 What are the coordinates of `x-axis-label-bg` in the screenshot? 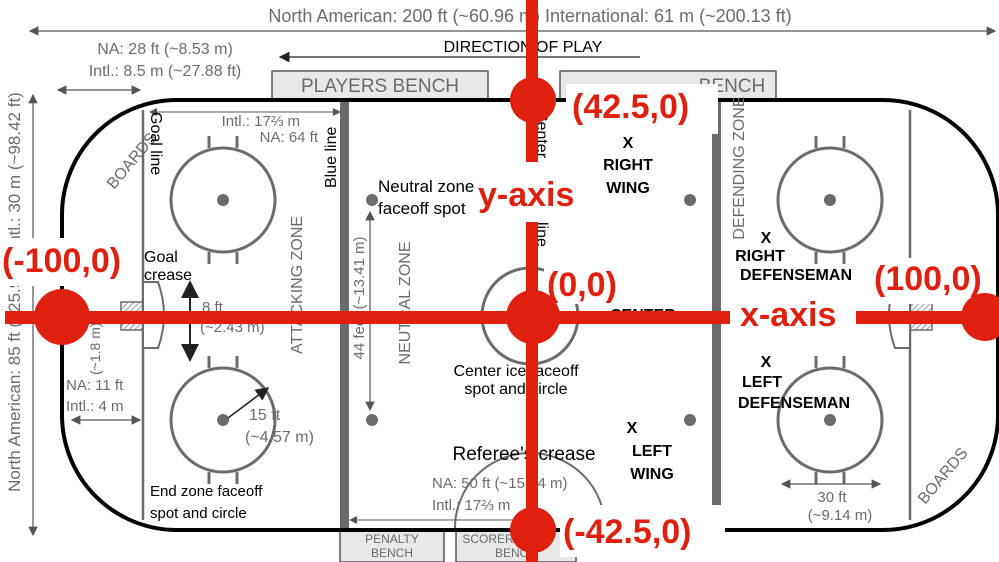 It's located at (793, 316).